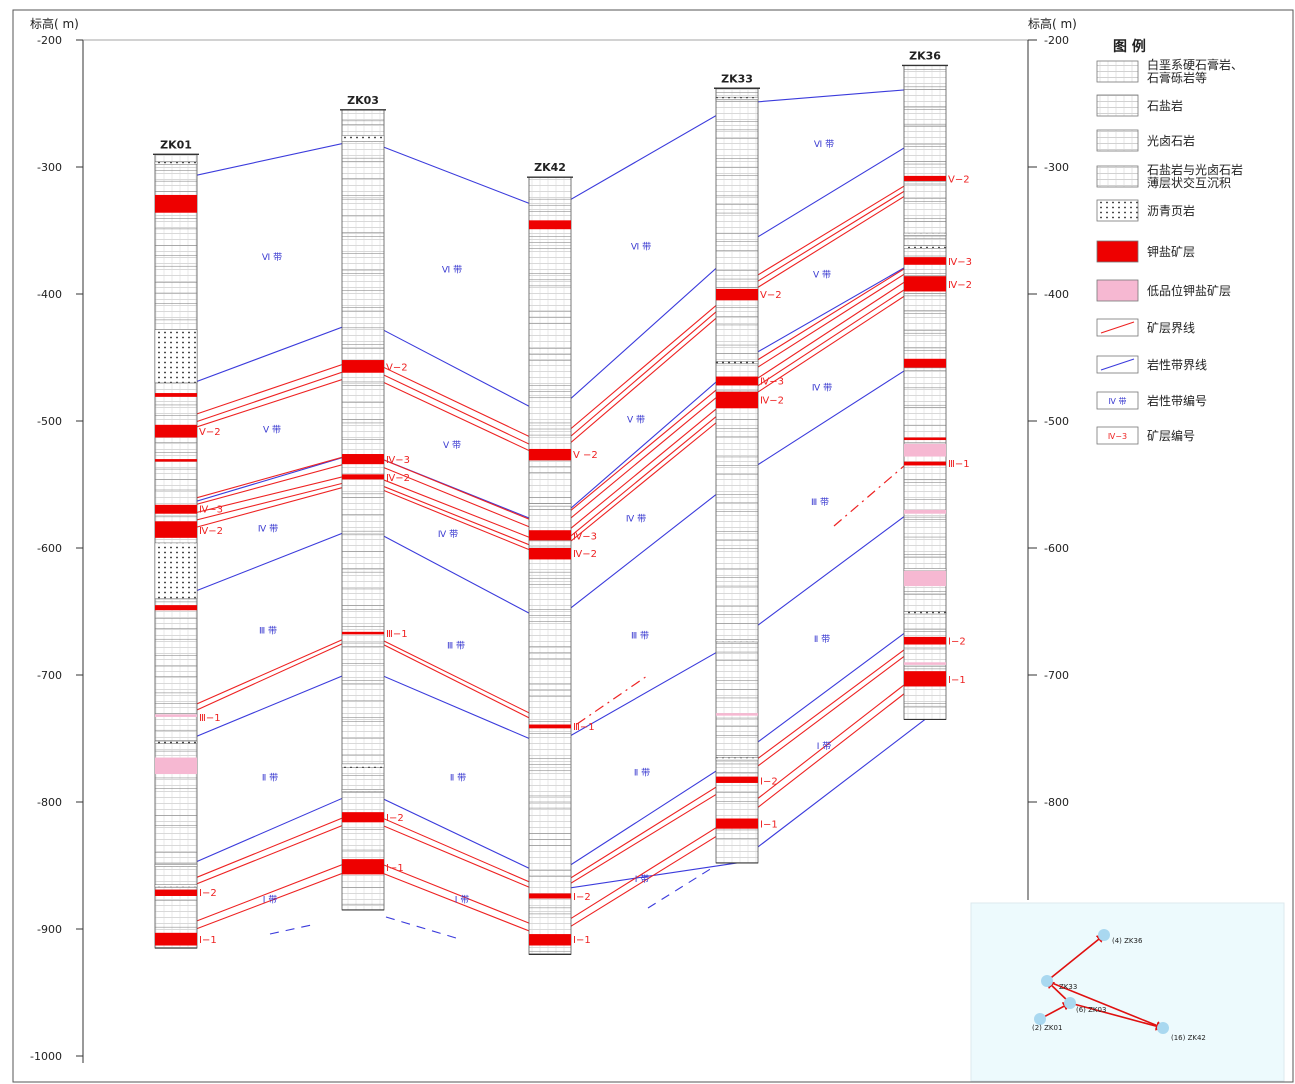  I want to click on borehole-zk01: ZK01 Ⅴ−2 Ⅳ−3 Ⅳ−2 Ⅲ−1 Ⅰ−2 Ⅰ−1, so click(188, 543).